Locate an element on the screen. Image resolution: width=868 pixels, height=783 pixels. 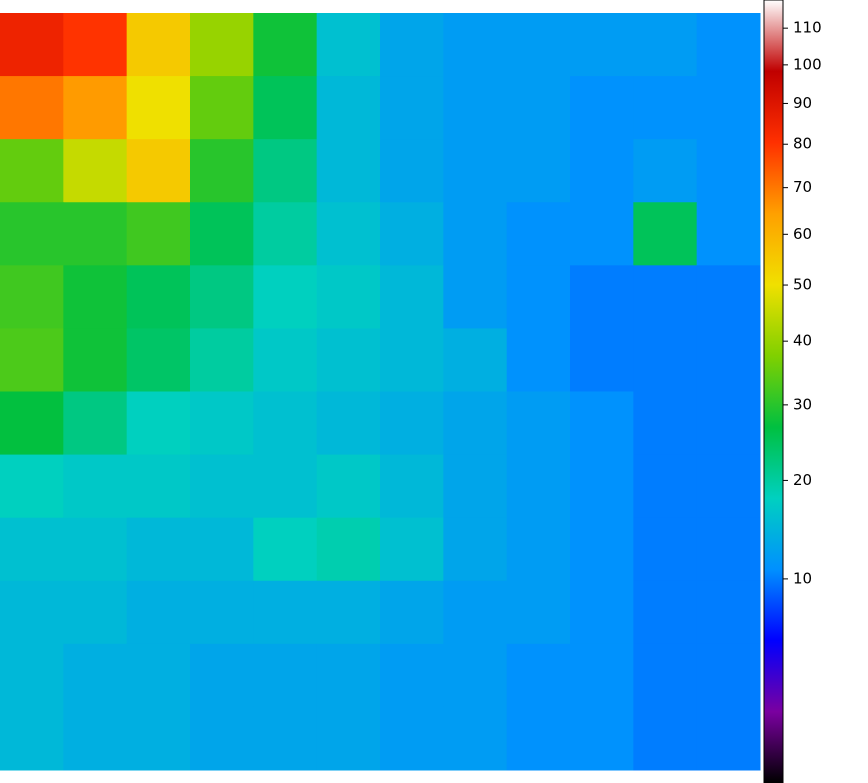
colorbar-tick-label: 50 is located at coordinates (802, 285).